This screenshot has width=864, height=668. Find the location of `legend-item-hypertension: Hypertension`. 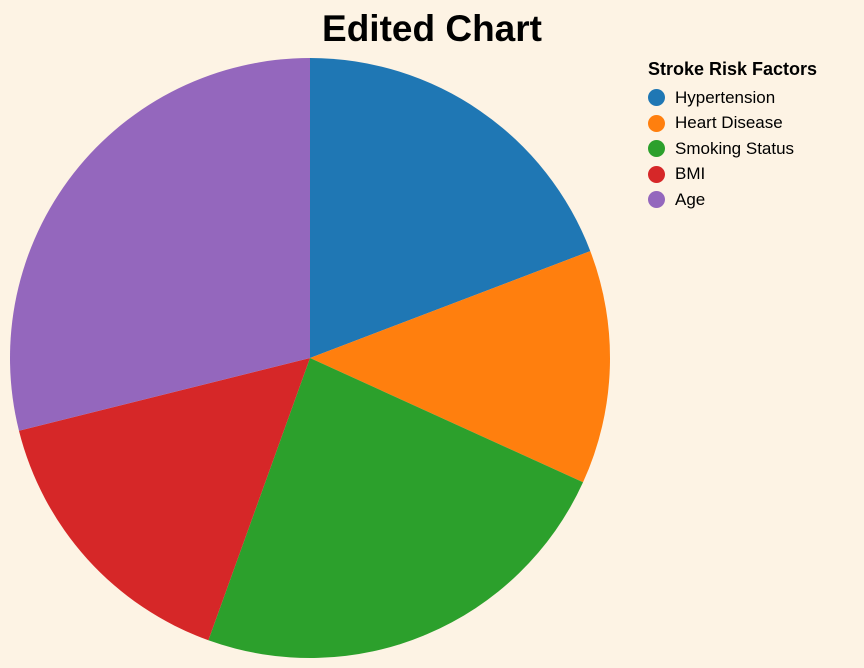

legend-item-hypertension: Hypertension is located at coordinates (732, 98).